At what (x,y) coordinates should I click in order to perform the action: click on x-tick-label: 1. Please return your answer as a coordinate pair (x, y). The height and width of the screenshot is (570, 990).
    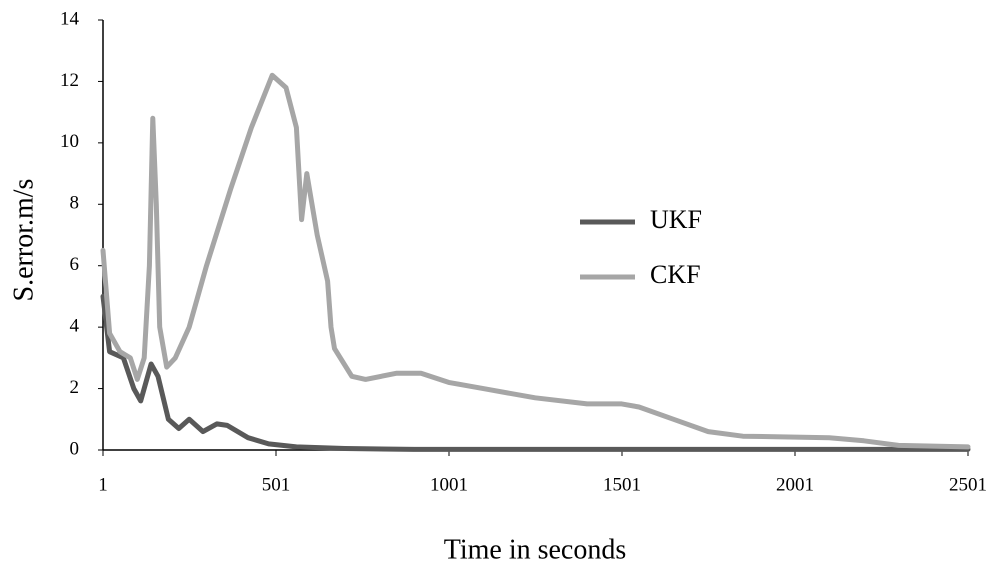
    Looking at the image, I should click on (103, 484).